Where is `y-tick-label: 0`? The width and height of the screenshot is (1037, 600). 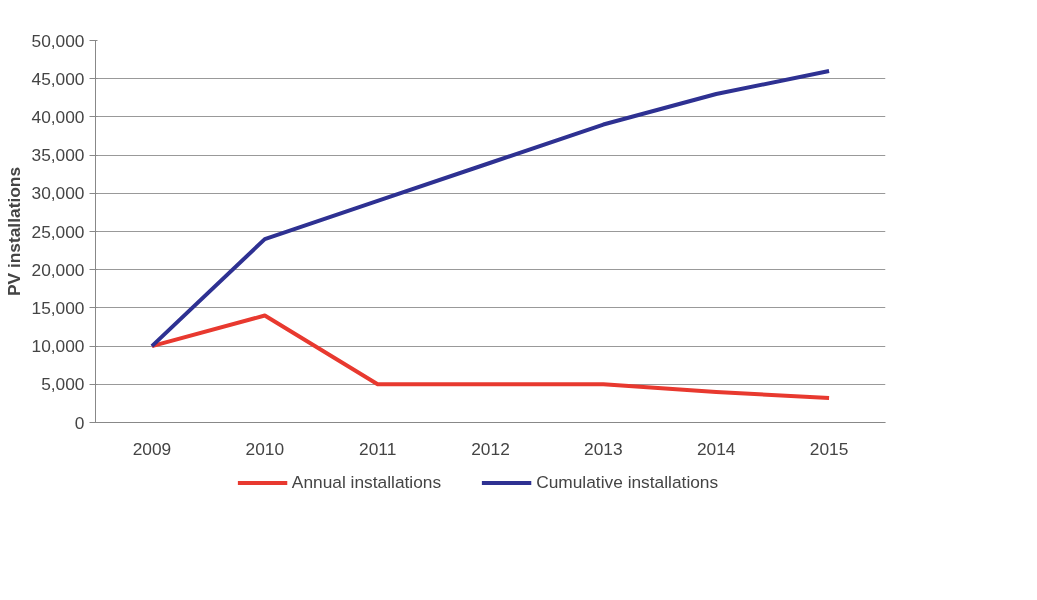
y-tick-label: 0 is located at coordinates (79, 422).